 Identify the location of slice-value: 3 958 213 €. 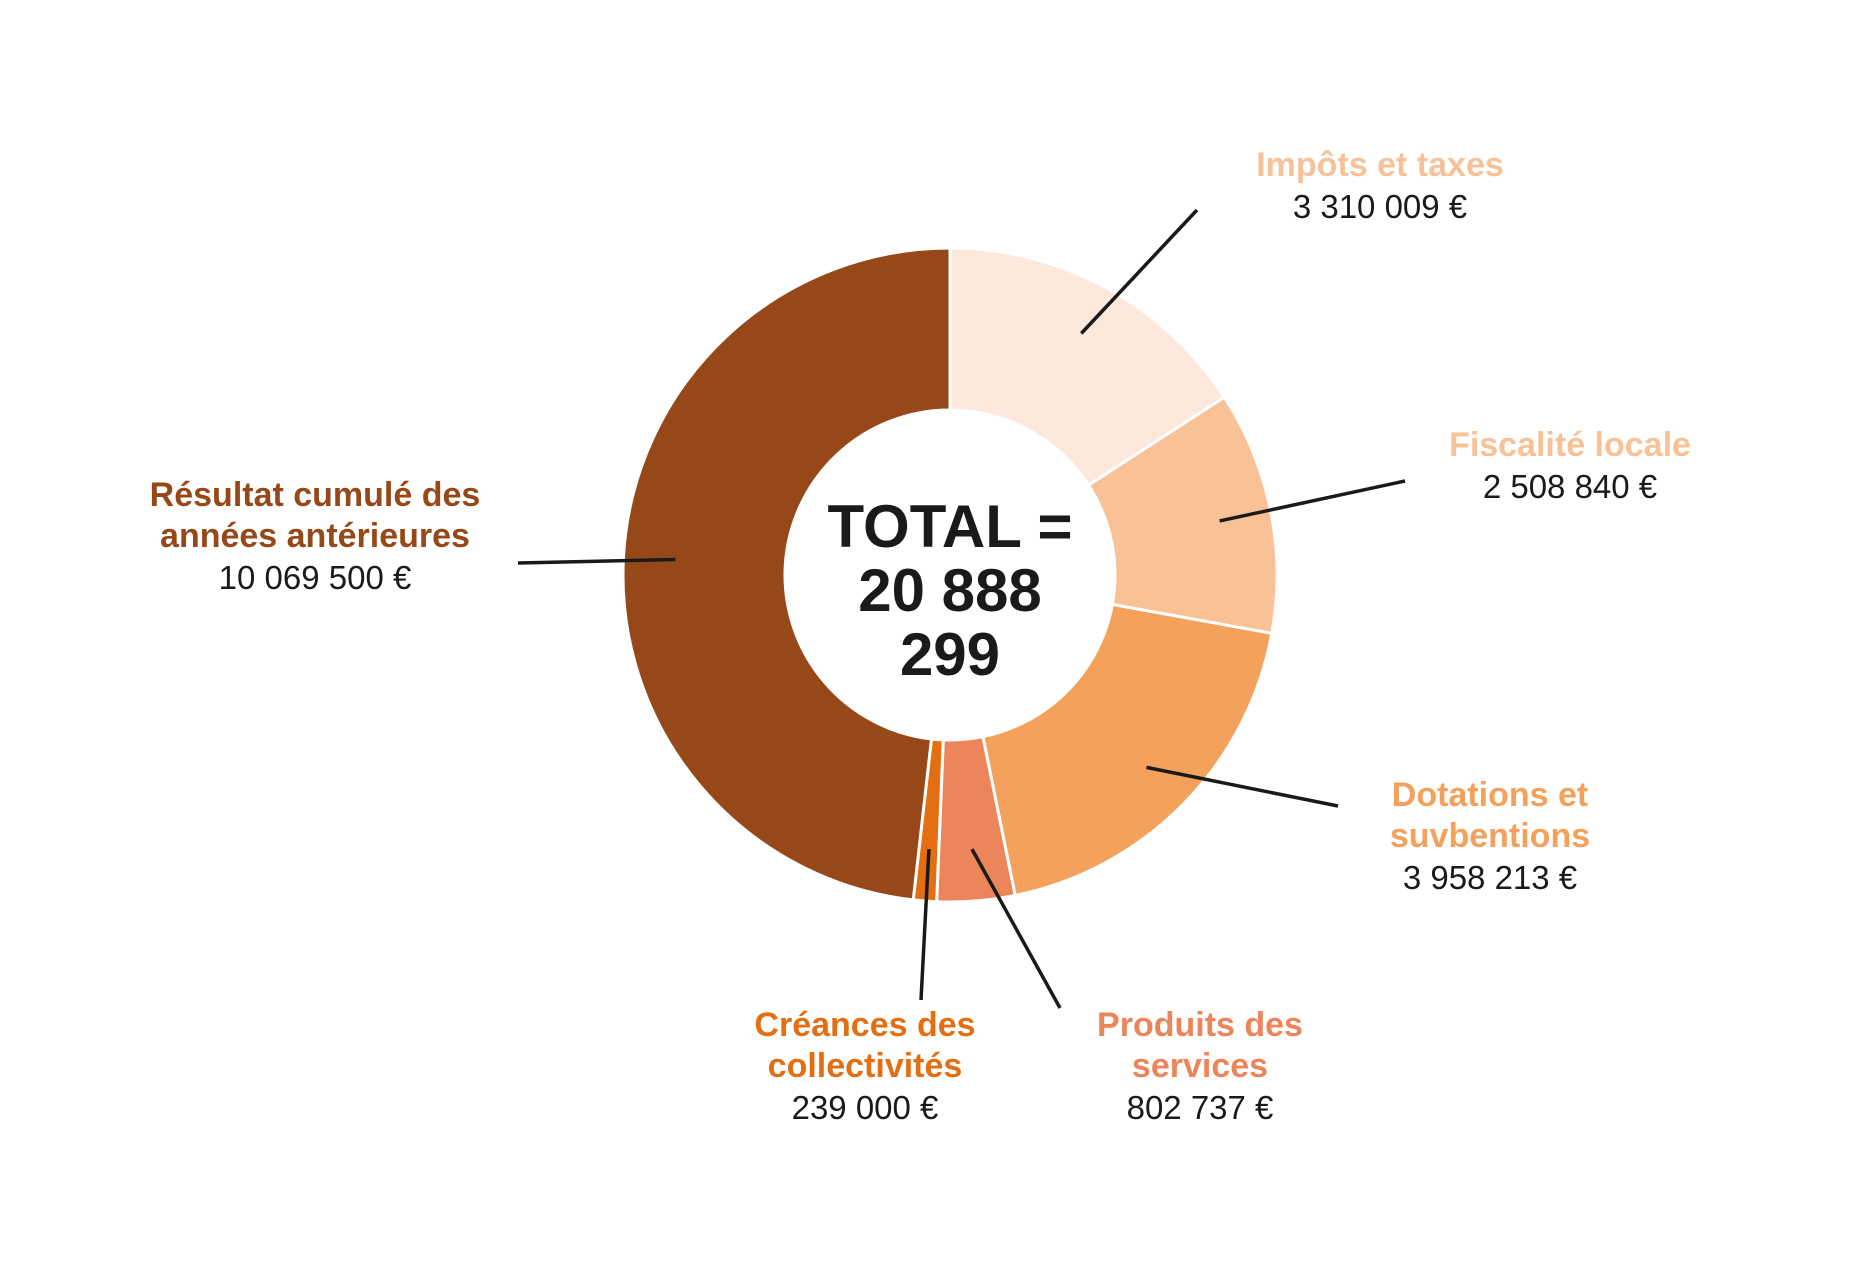
(1490, 877).